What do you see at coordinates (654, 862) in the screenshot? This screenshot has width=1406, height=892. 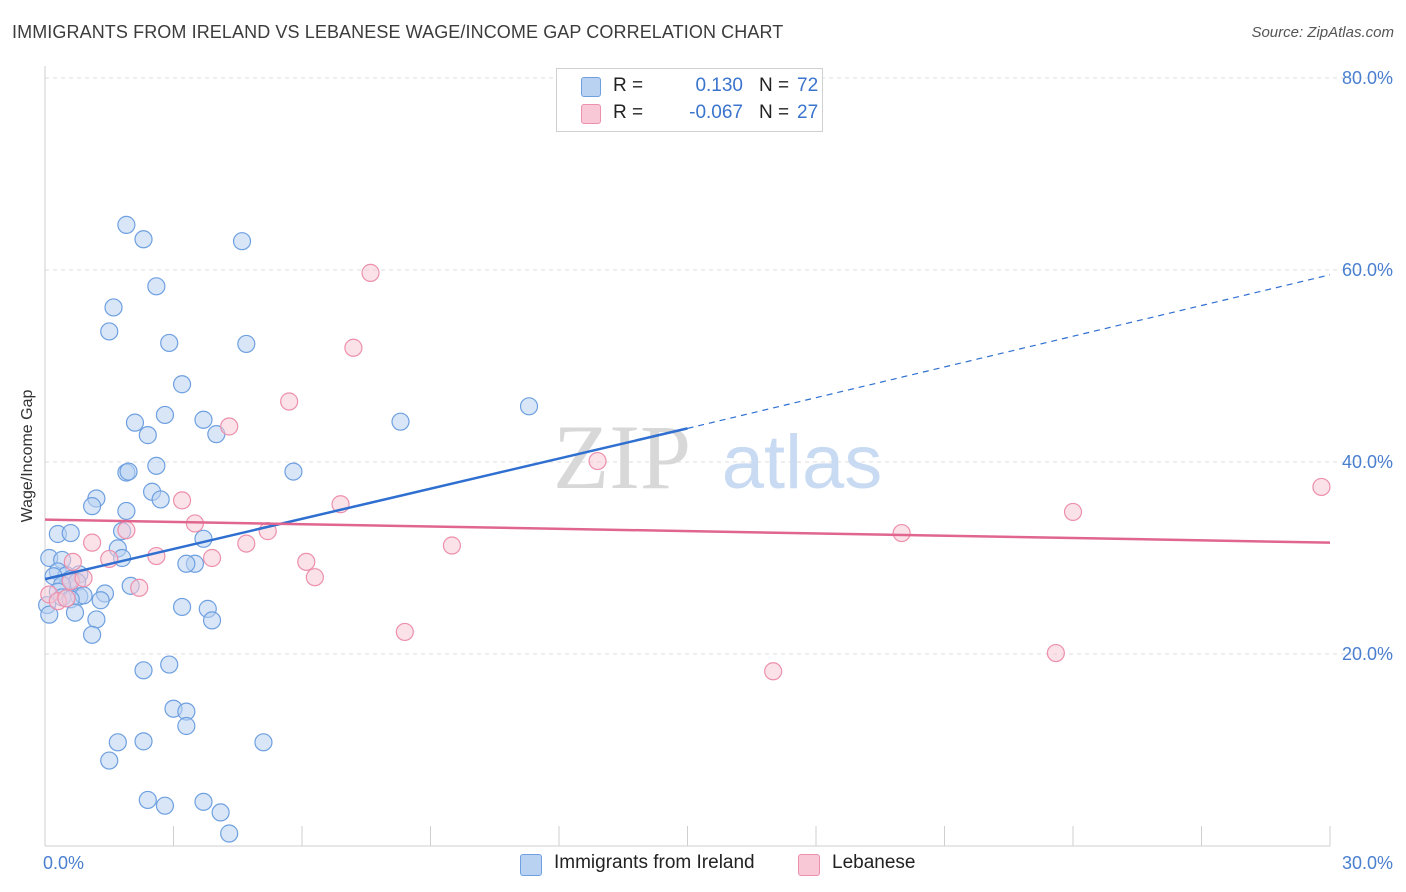 I see `ireland-legend-label: Immigrants from Ireland` at bounding box center [654, 862].